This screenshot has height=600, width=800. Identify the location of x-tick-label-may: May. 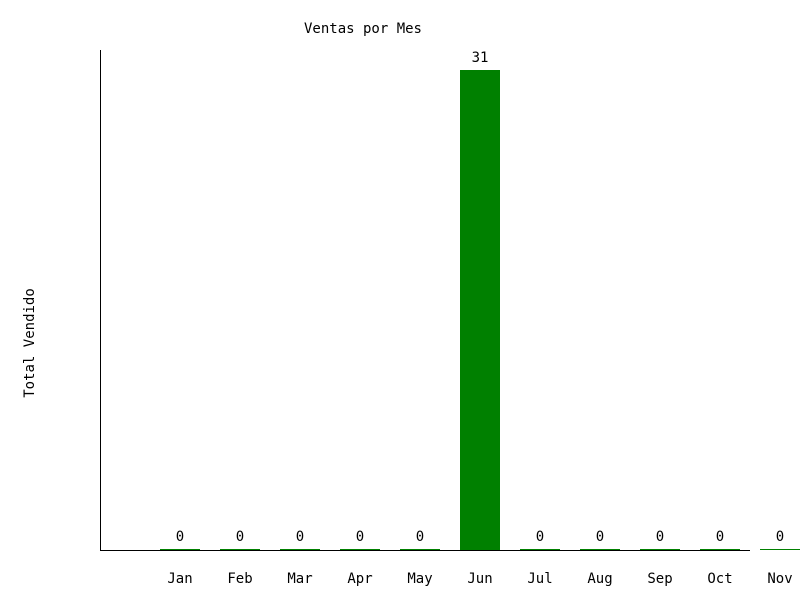
(419, 579).